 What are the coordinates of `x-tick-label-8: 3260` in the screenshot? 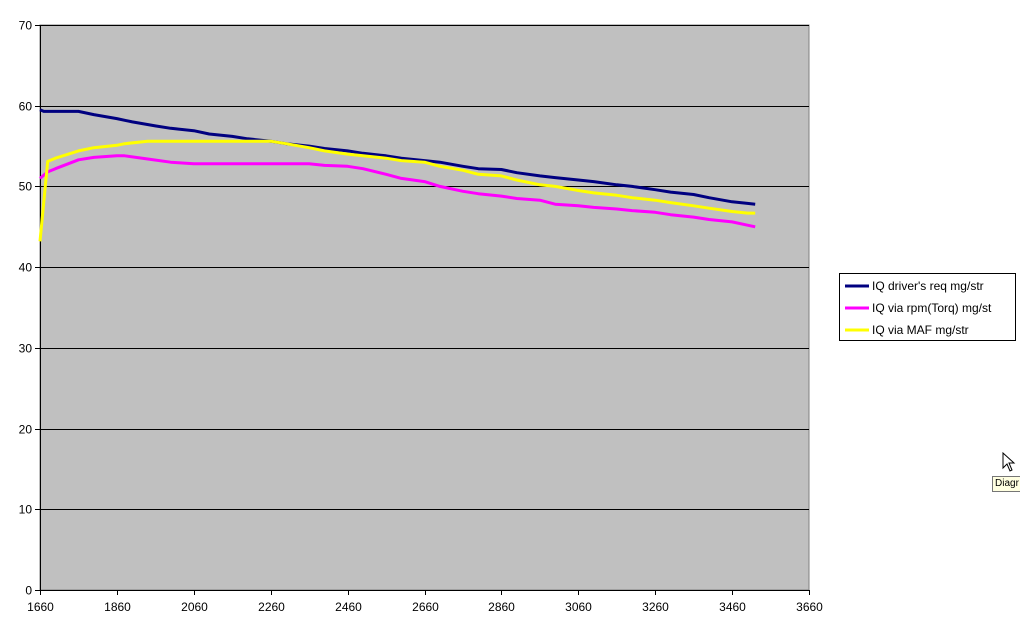 It's located at (655, 607).